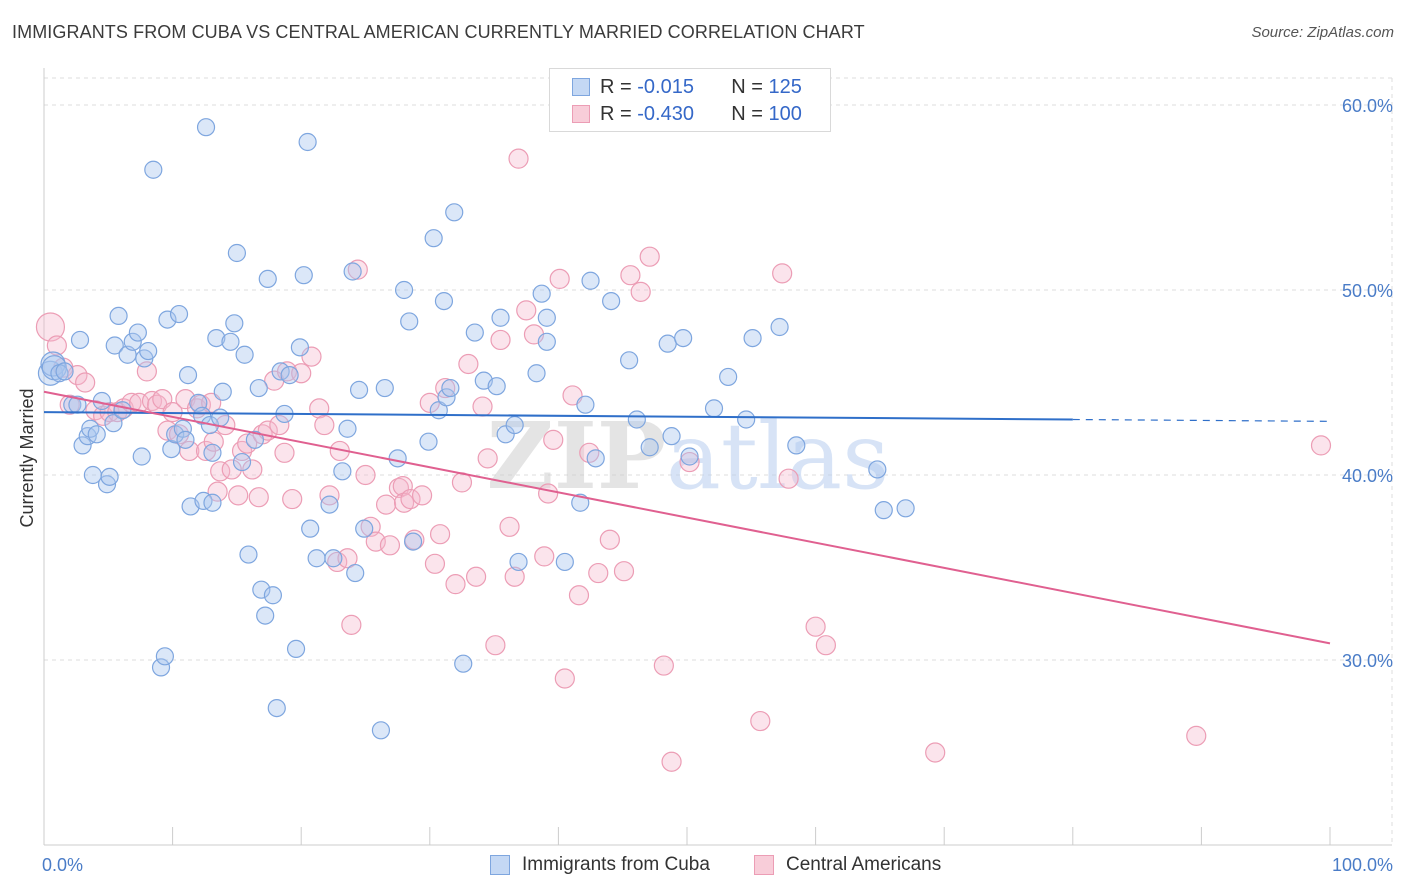  What do you see at coordinates (665, 86) in the screenshot?
I see `legend-r-value: -0.015` at bounding box center [665, 86].